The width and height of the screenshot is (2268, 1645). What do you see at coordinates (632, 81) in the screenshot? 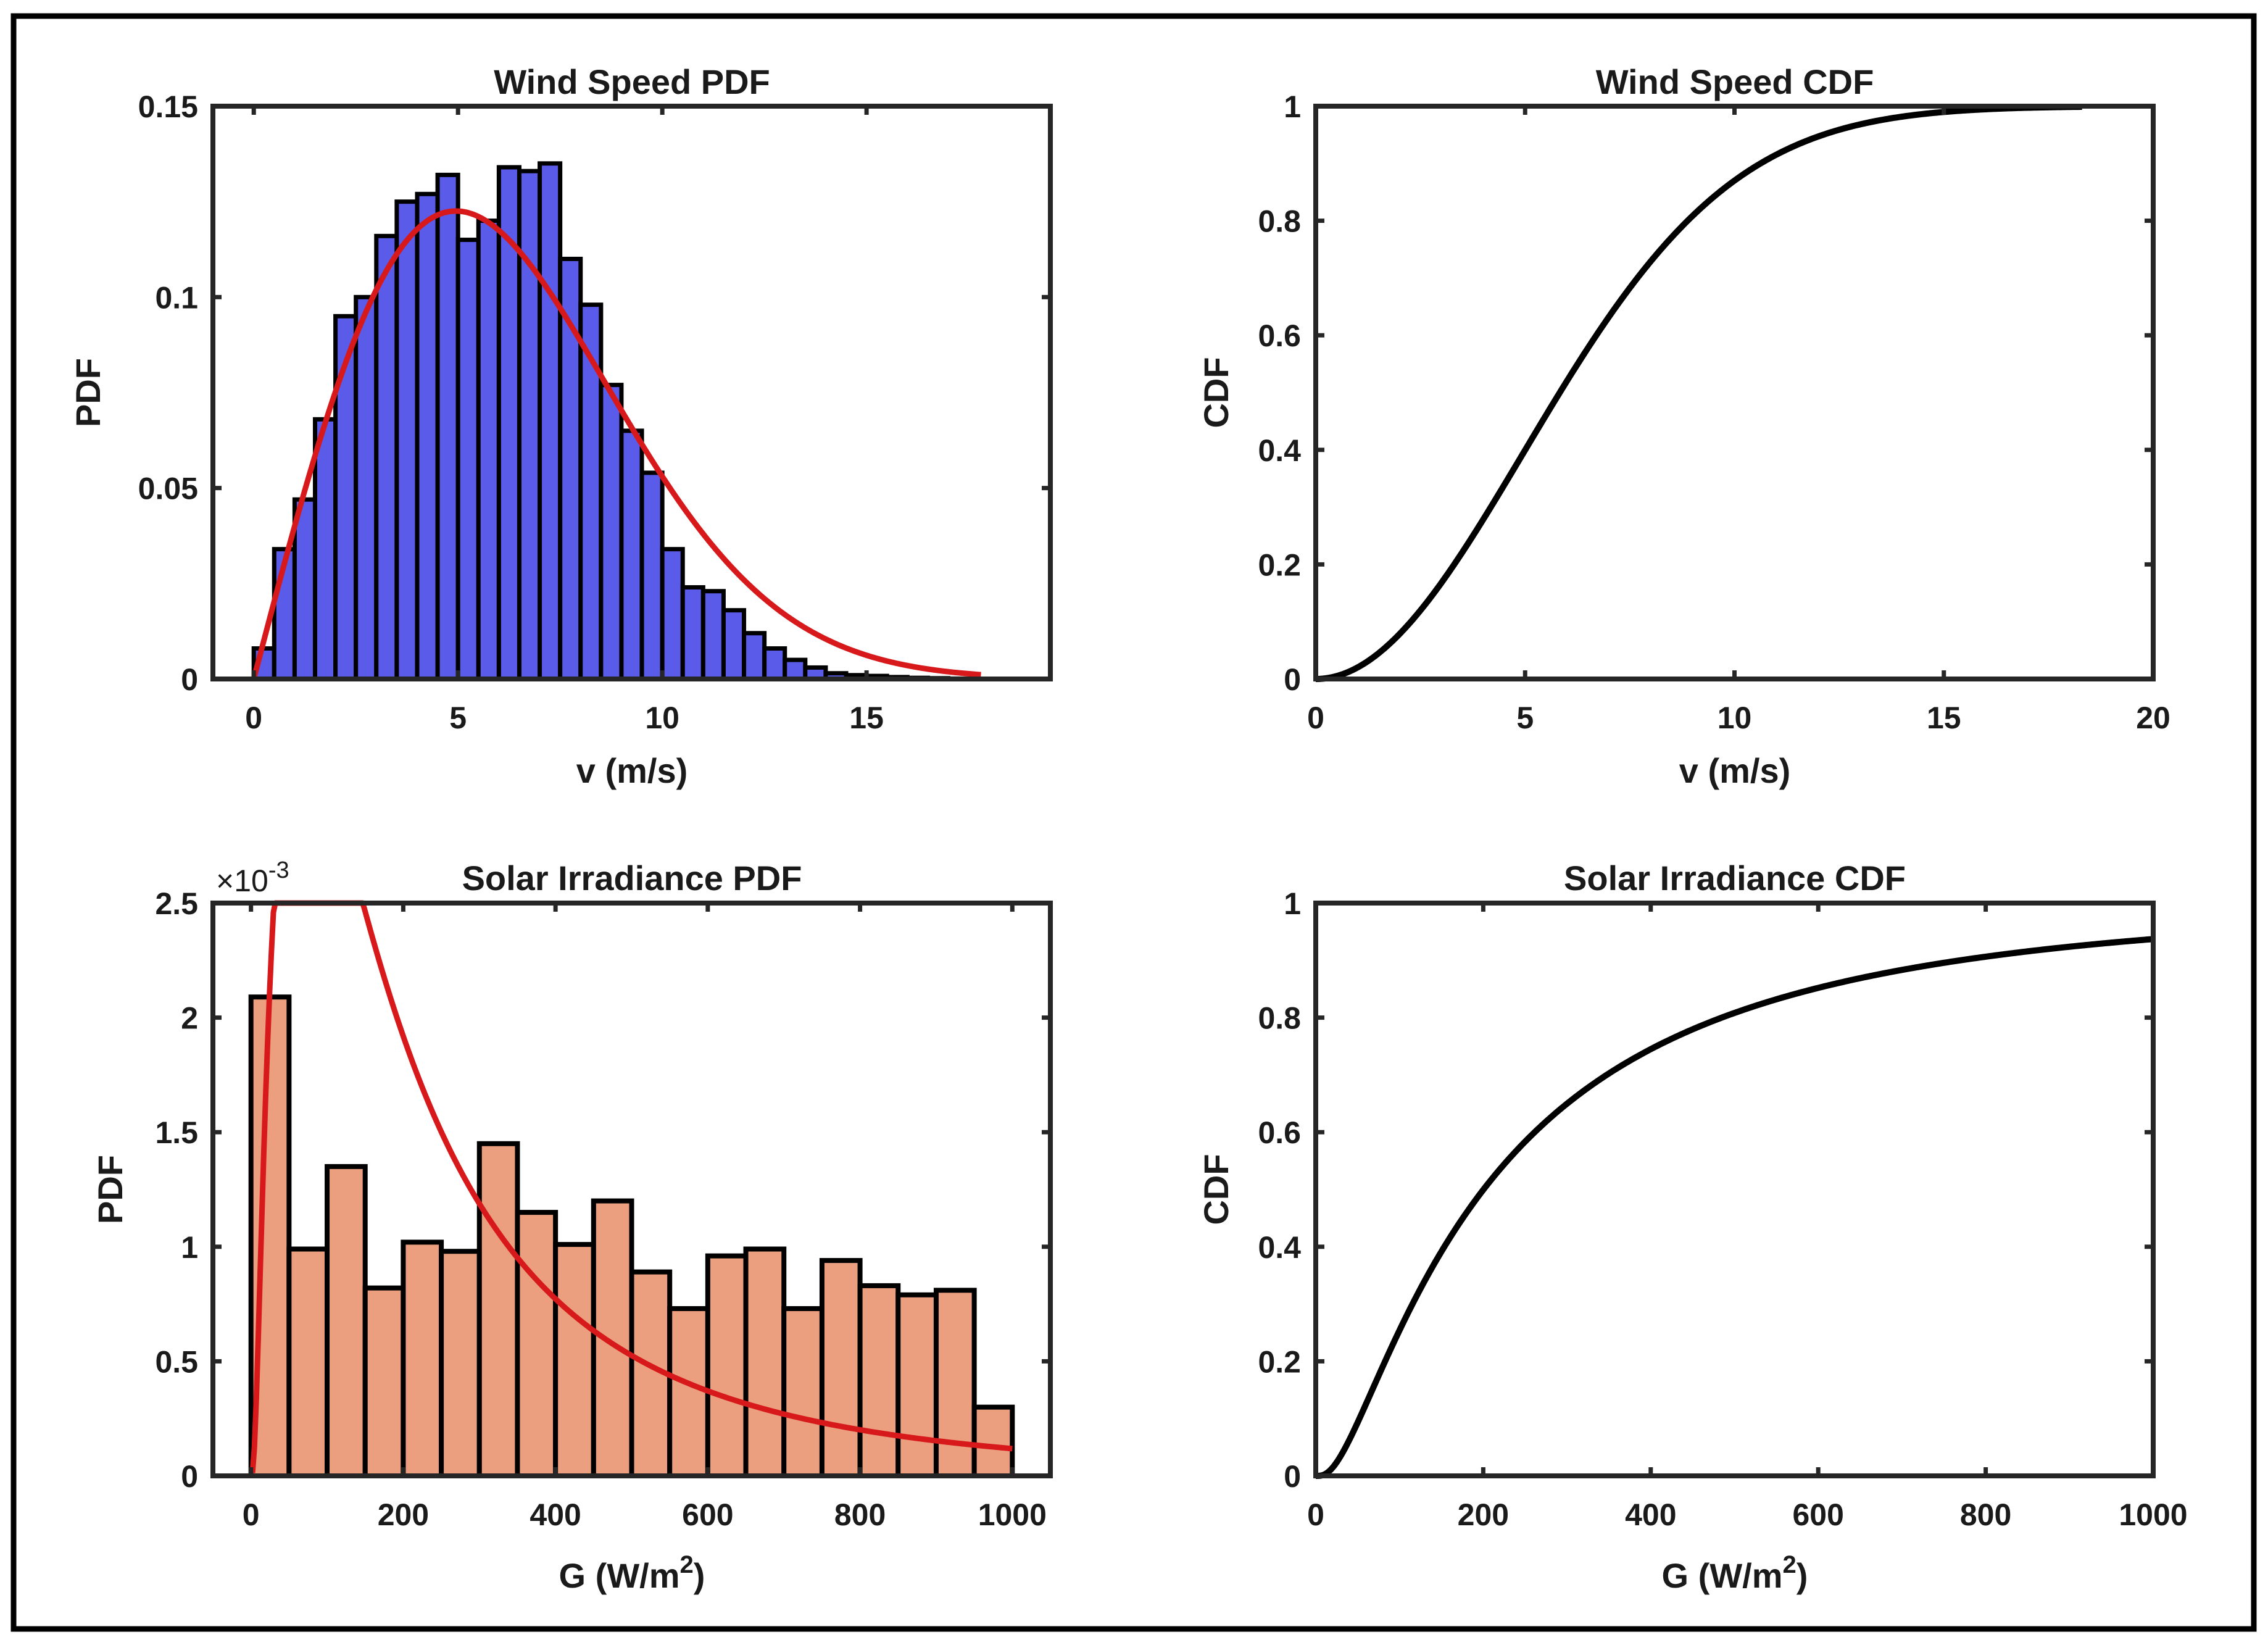
I see `chart-title: Wind Speed PDF` at bounding box center [632, 81].